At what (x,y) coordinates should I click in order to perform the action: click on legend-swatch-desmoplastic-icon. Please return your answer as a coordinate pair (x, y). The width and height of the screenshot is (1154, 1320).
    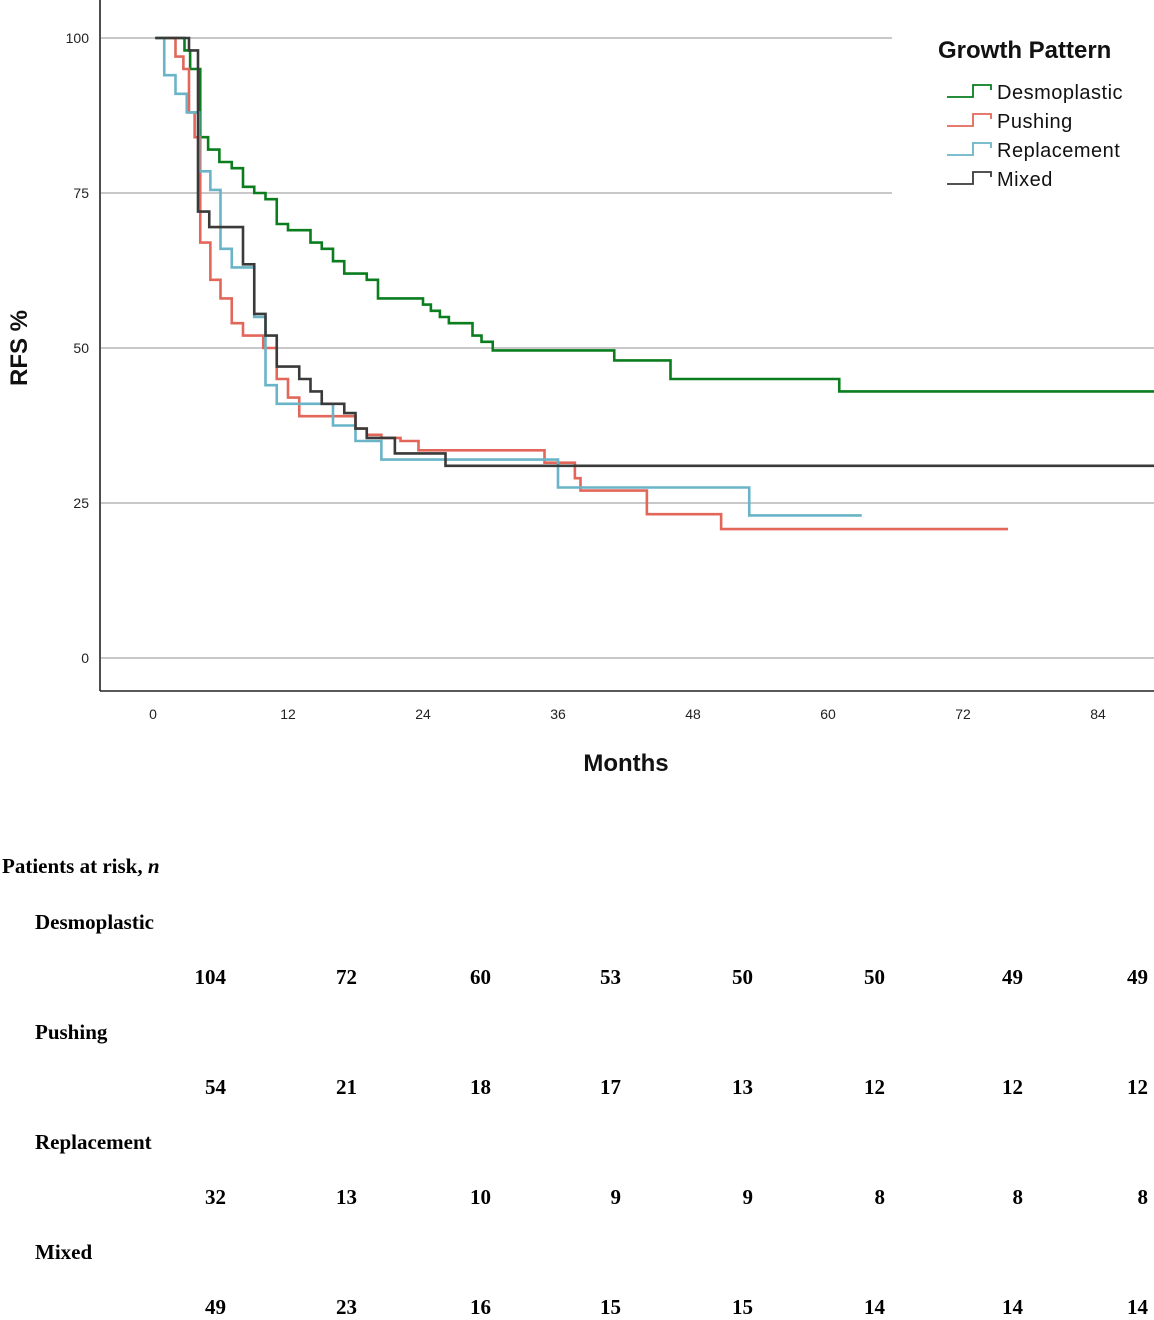
    Looking at the image, I should click on (969, 91).